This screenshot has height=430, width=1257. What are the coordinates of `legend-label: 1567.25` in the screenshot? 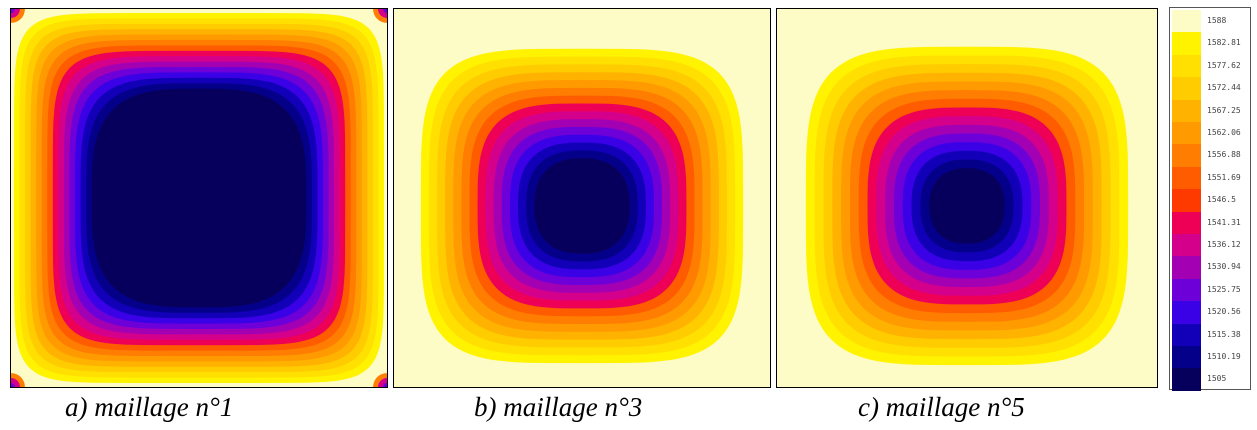 It's located at (1224, 110).